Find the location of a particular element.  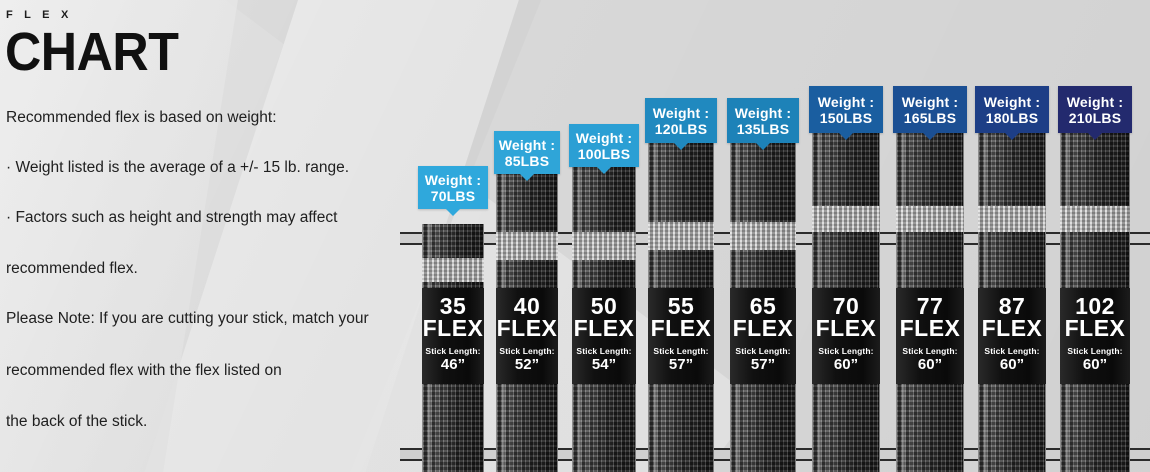

hockey-stick-102-flex: 102 FLEX Stick Length: 60” is located at coordinates (1095, 297).